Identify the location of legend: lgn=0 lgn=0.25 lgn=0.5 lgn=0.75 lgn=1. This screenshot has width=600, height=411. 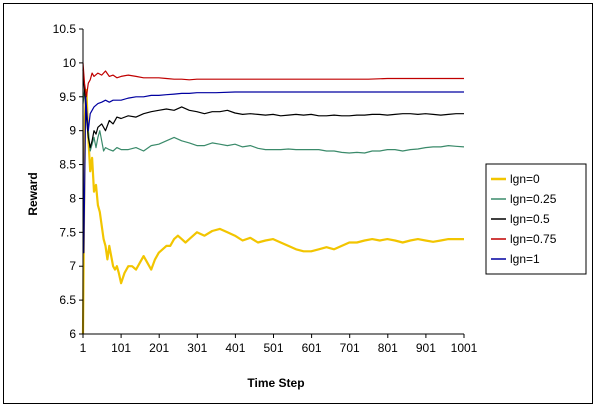
(536, 219).